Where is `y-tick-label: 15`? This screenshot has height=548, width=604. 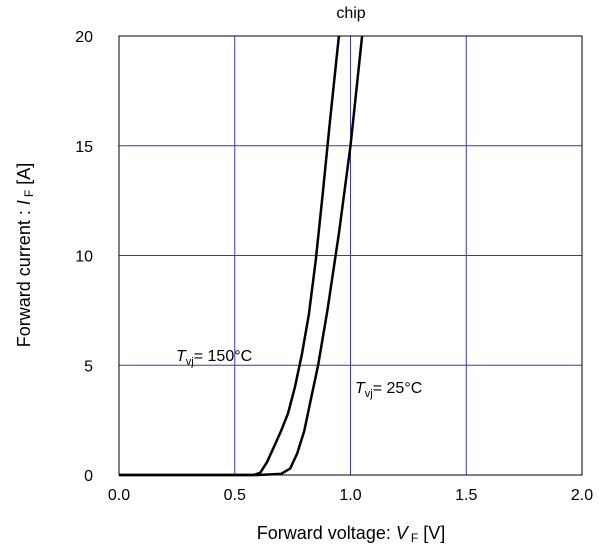 y-tick-label: 15 is located at coordinates (84, 147).